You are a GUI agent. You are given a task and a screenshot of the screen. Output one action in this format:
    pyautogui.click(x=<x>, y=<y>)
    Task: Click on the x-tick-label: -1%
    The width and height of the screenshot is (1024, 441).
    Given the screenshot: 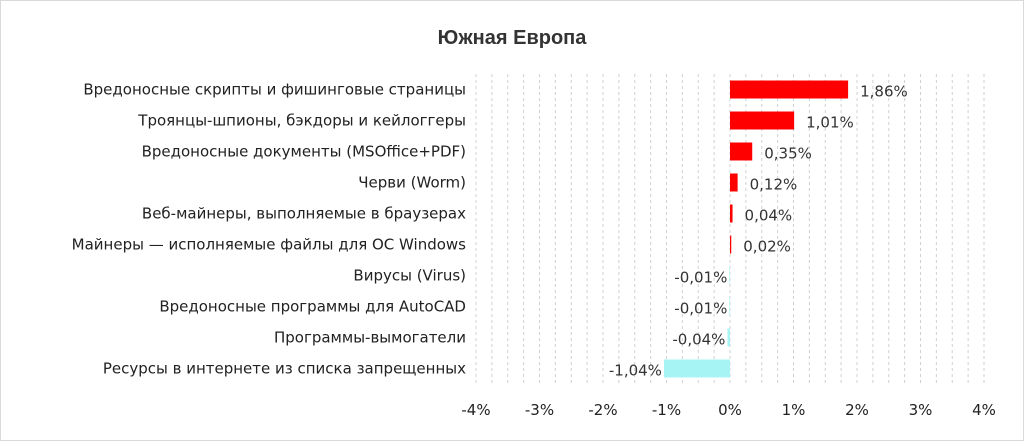 What is the action you would take?
    pyautogui.click(x=666, y=410)
    